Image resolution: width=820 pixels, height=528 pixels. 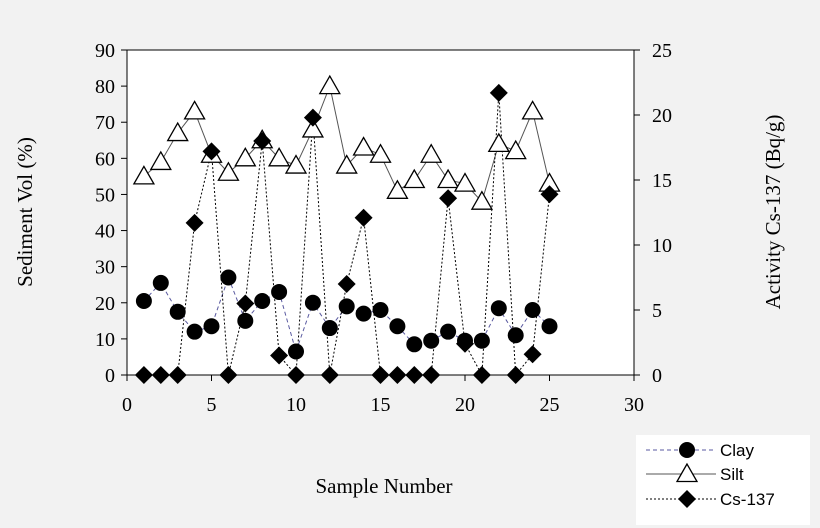 I want to click on legend: Clay Silt Cs-137, so click(x=723, y=480).